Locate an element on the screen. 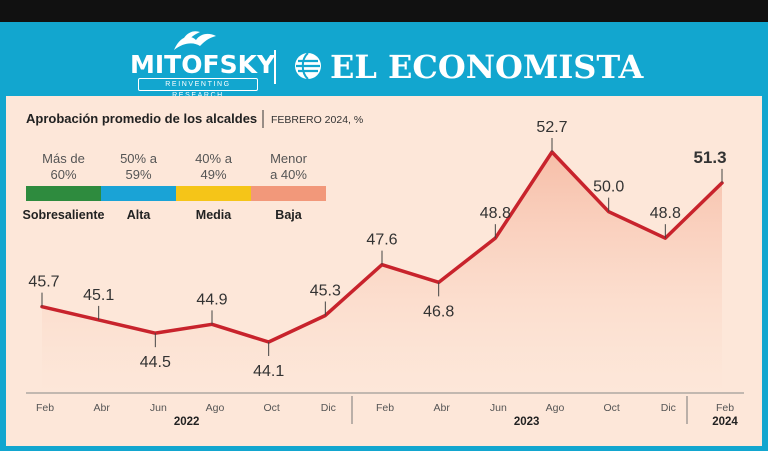 The height and width of the screenshot is (451, 768). data-label: 51.3 is located at coordinates (709, 157).